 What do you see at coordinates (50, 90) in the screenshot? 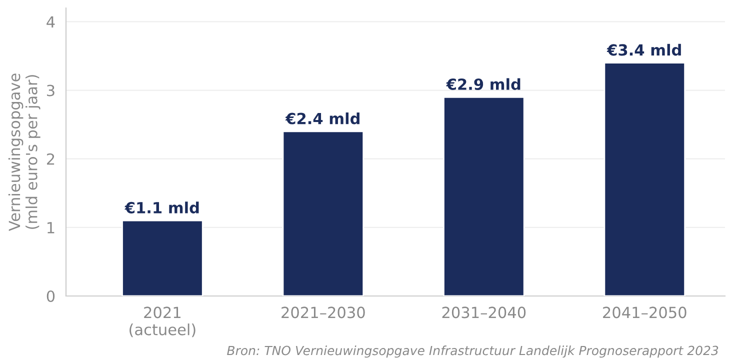
I see `y-tick-label: 3` at bounding box center [50, 90].